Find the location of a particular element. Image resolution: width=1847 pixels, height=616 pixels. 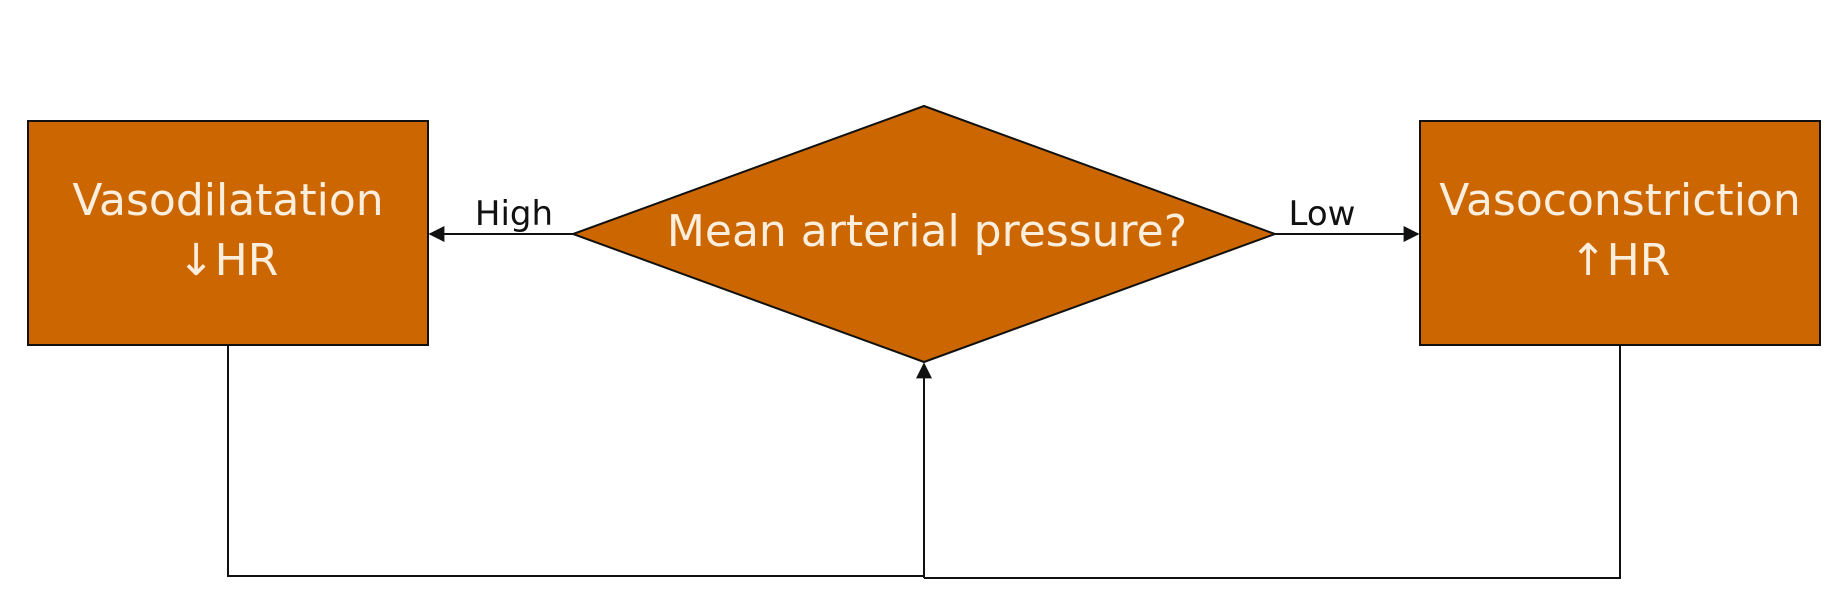

vasodilatation-box is located at coordinates (228, 233).